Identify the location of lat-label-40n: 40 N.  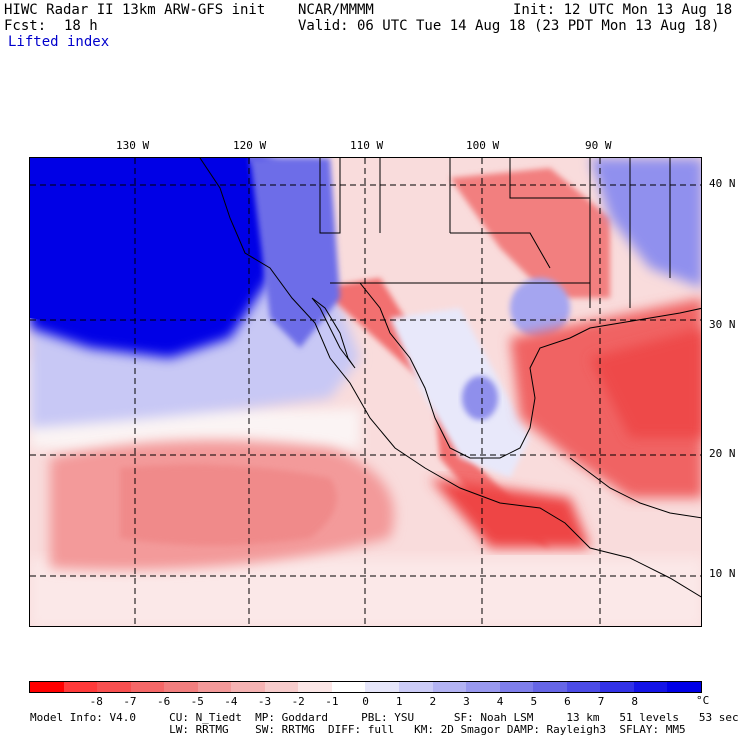
(722, 183).